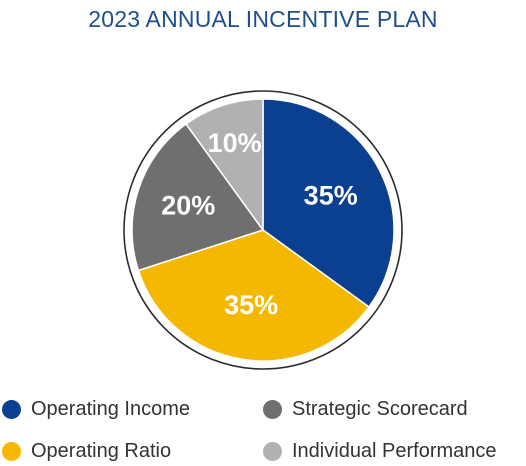 The height and width of the screenshot is (466, 526). I want to click on data-label-individual-performance: 10%, so click(235, 143).